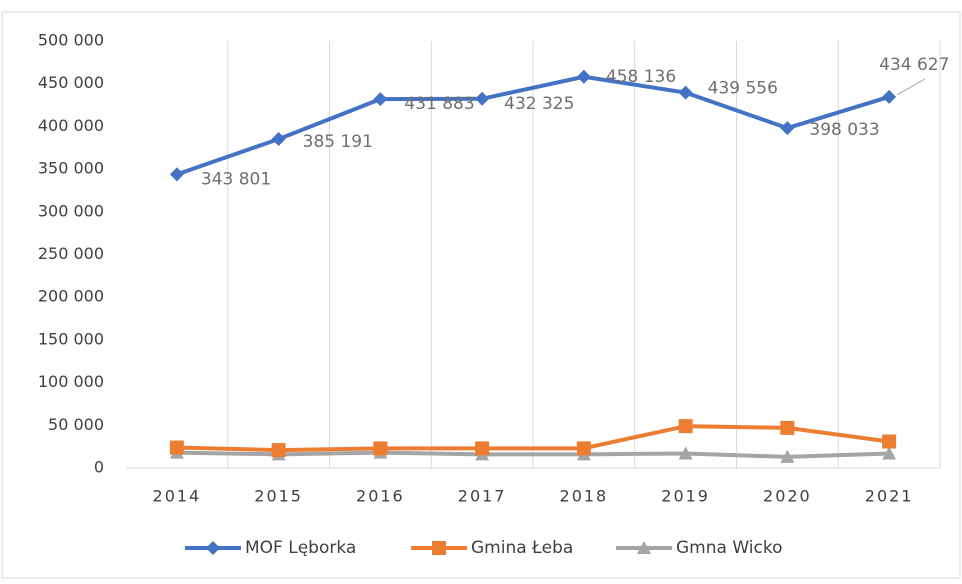 The height and width of the screenshot is (584, 962). I want to click on x-tick-label: 2015, so click(278, 496).